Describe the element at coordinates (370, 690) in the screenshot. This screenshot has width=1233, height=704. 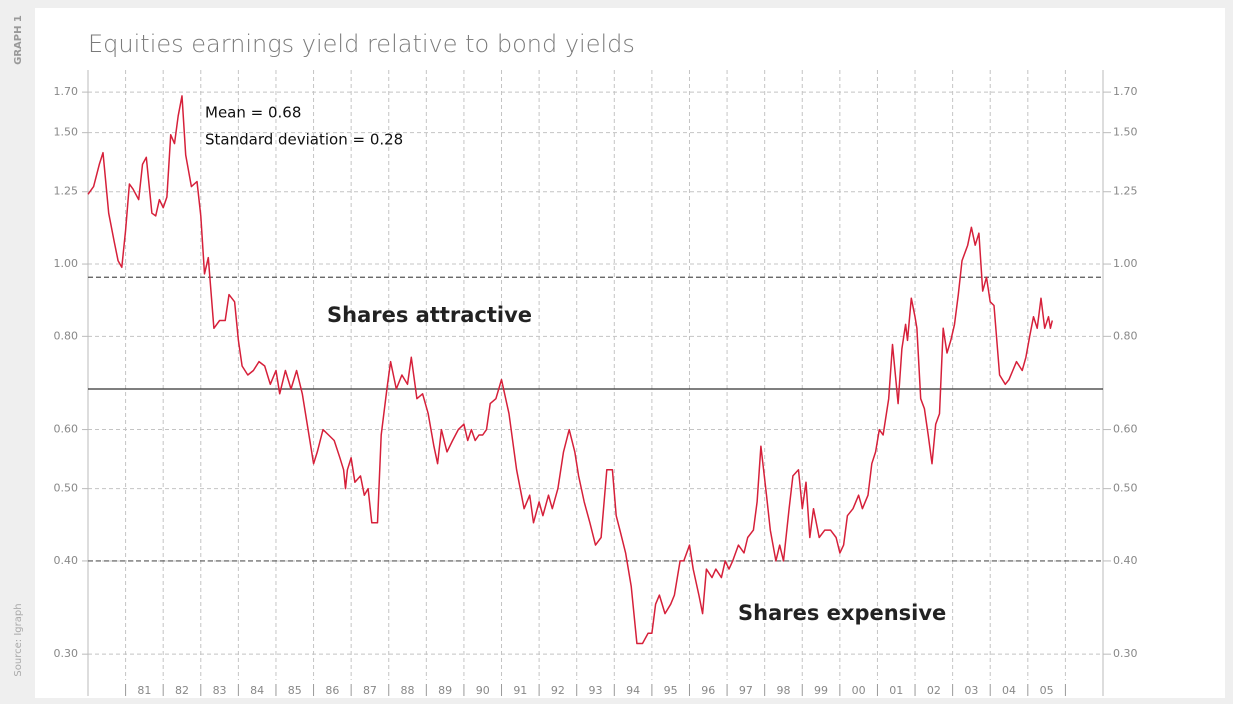
I see `x-tick-label: 87` at that location.